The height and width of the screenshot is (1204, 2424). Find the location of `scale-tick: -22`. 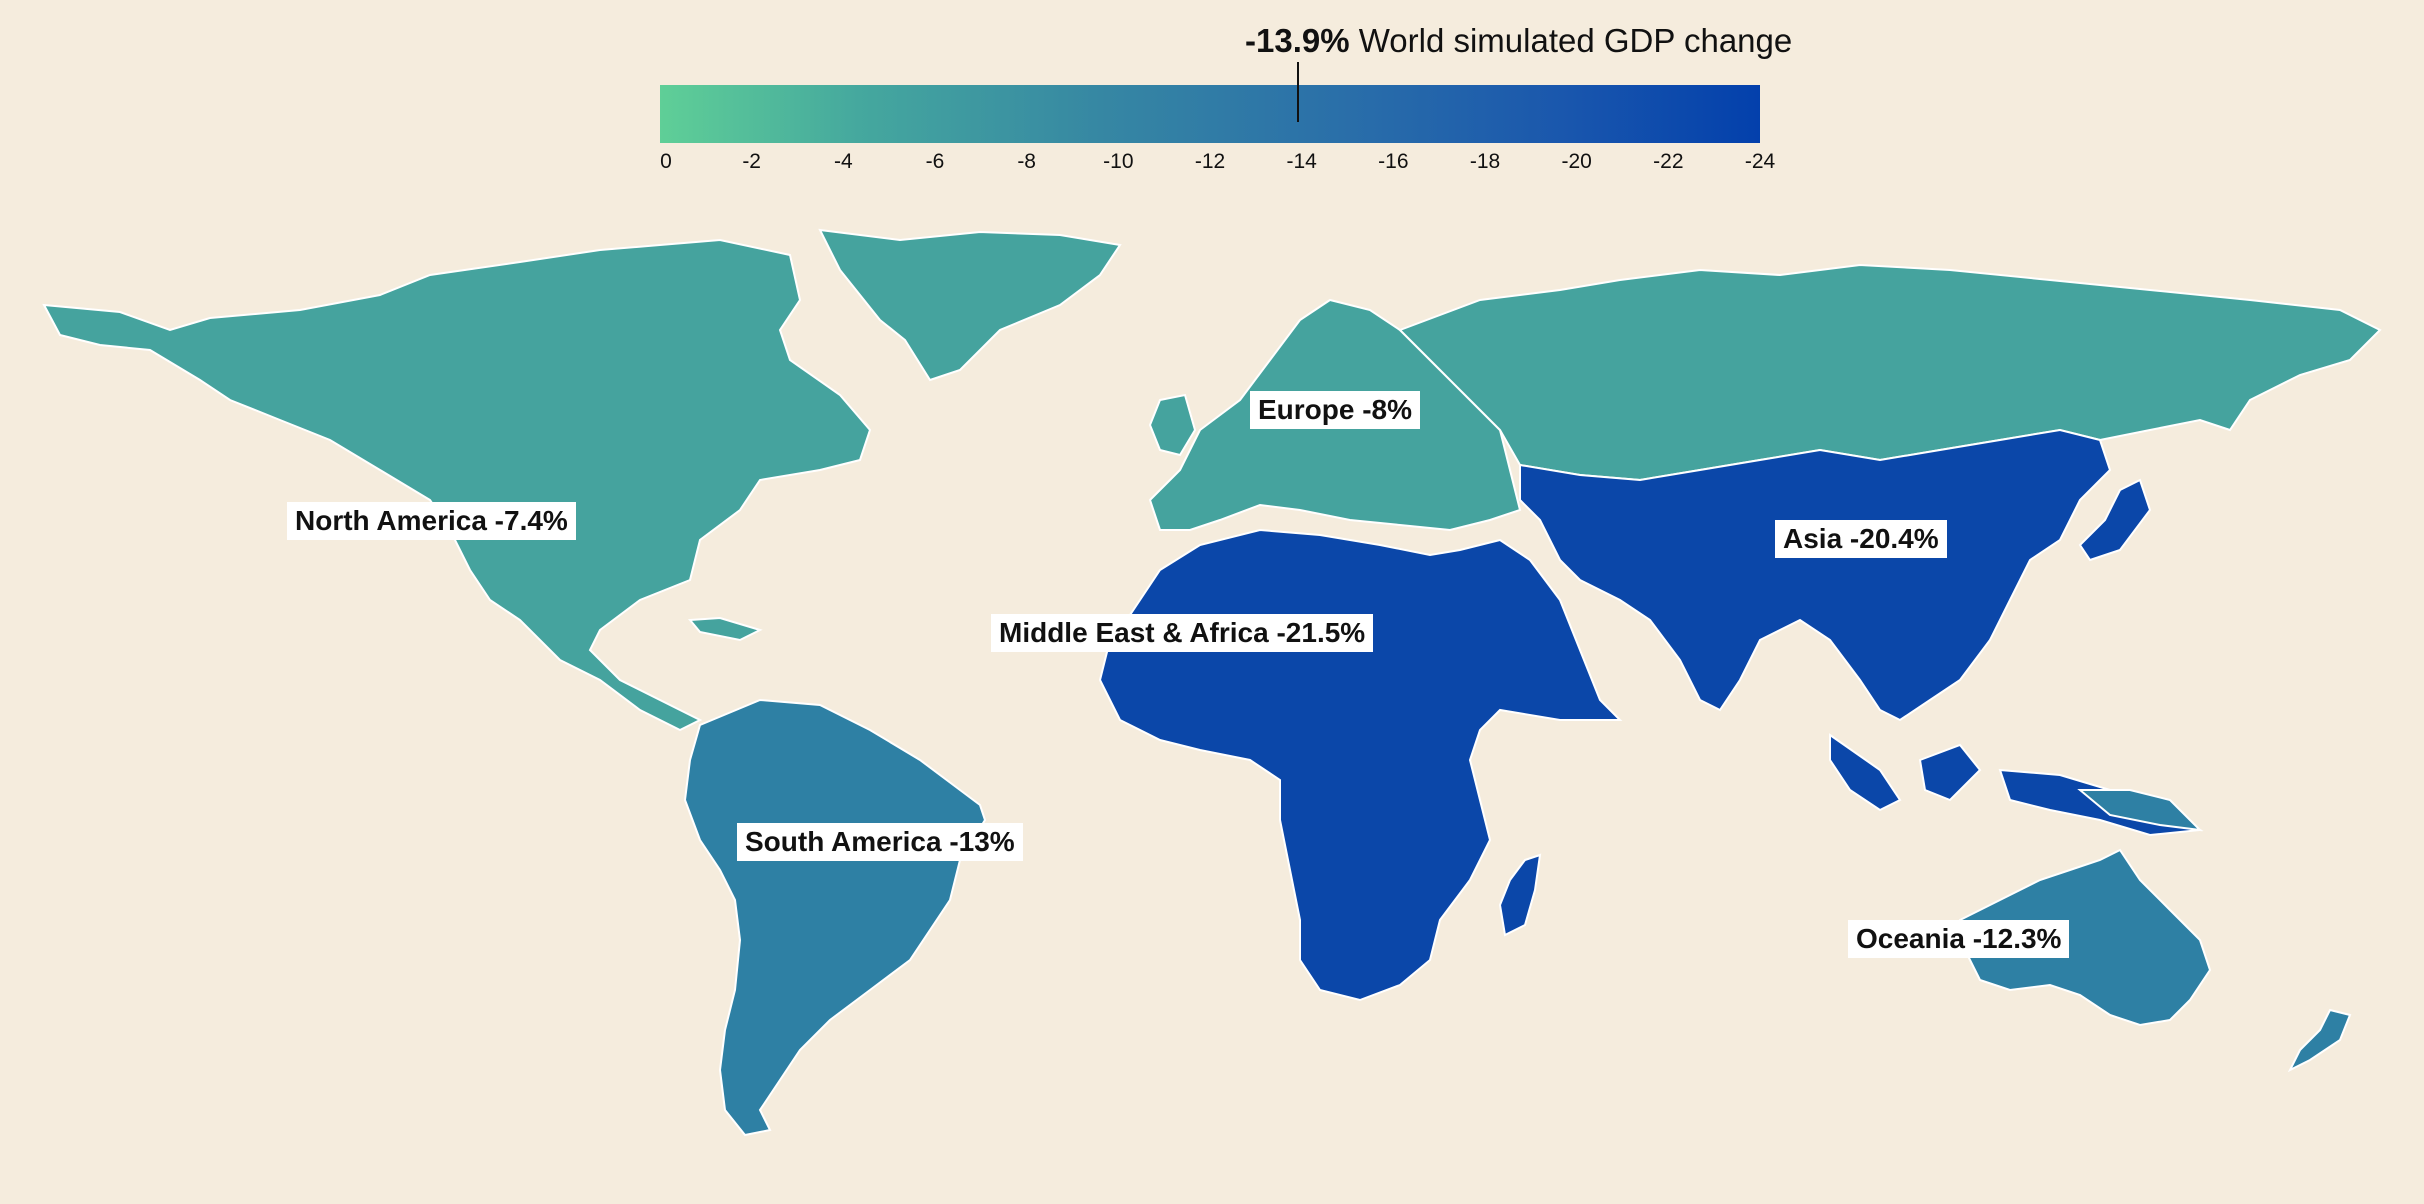

scale-tick: -22 is located at coordinates (1668, 161).